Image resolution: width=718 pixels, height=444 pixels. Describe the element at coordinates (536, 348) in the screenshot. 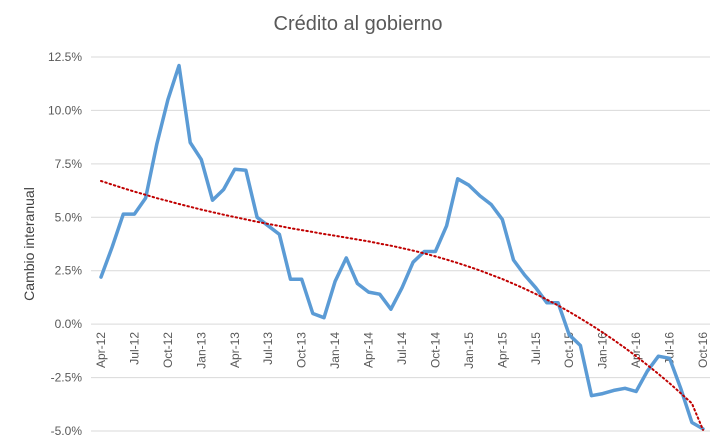

I see `x-tick-label: Jul-15` at that location.